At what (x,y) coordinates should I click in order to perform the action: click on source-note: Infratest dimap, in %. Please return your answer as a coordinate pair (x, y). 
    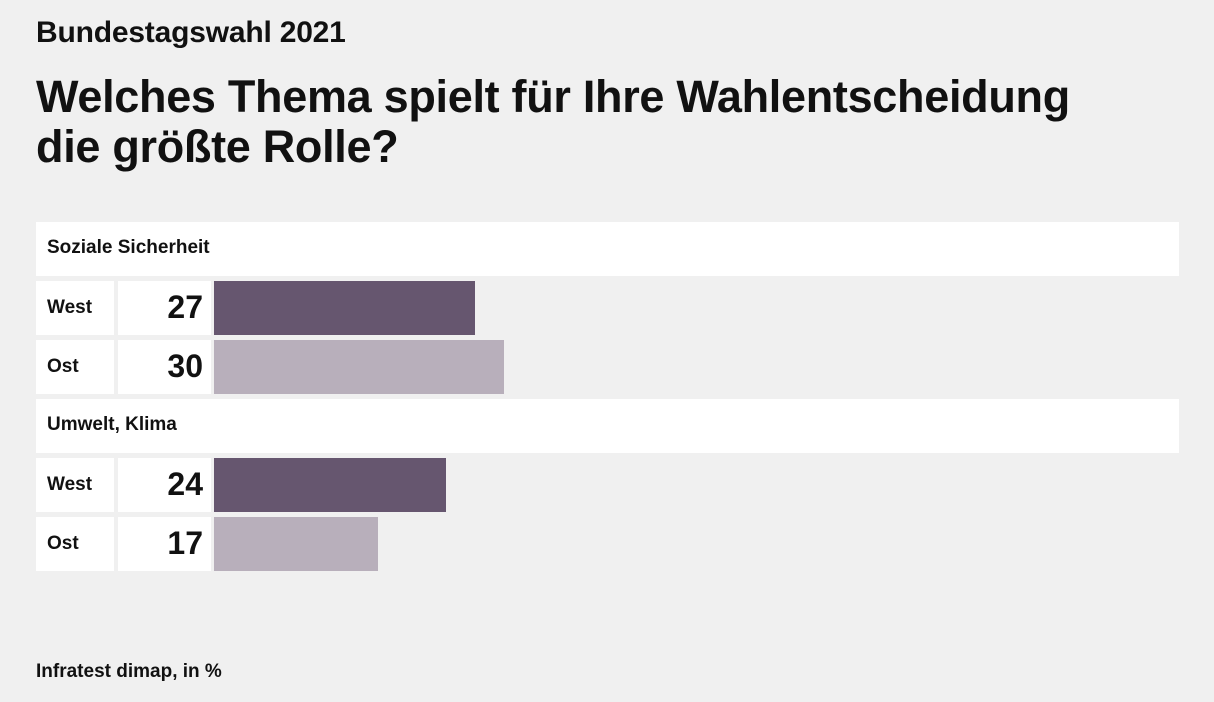
    Looking at the image, I should click on (129, 671).